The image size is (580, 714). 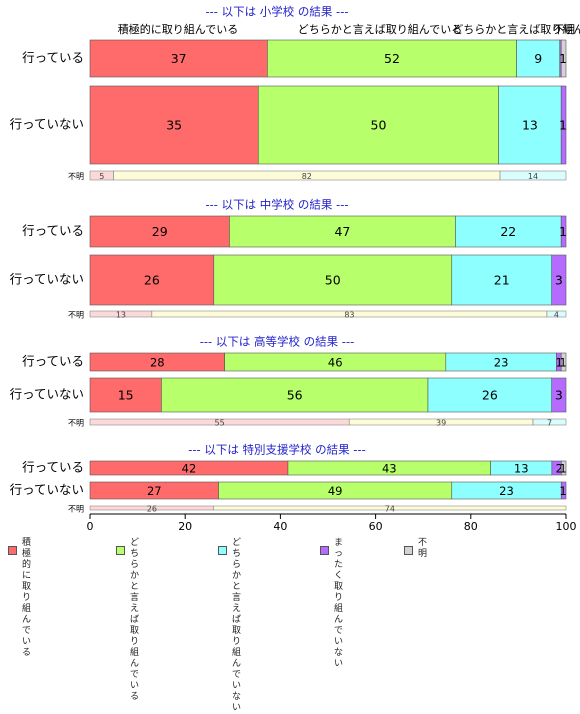 I want to click on row-label-2-not-doing: 行っていない, so click(x=47, y=394).